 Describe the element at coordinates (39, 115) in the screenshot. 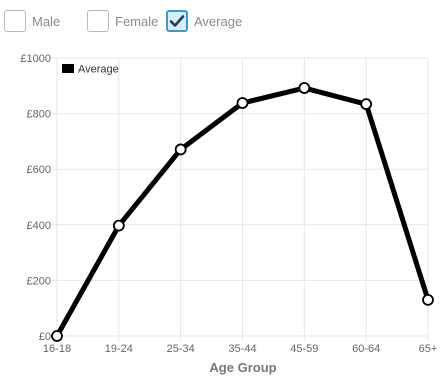

I see `y-tick-label: £800` at that location.